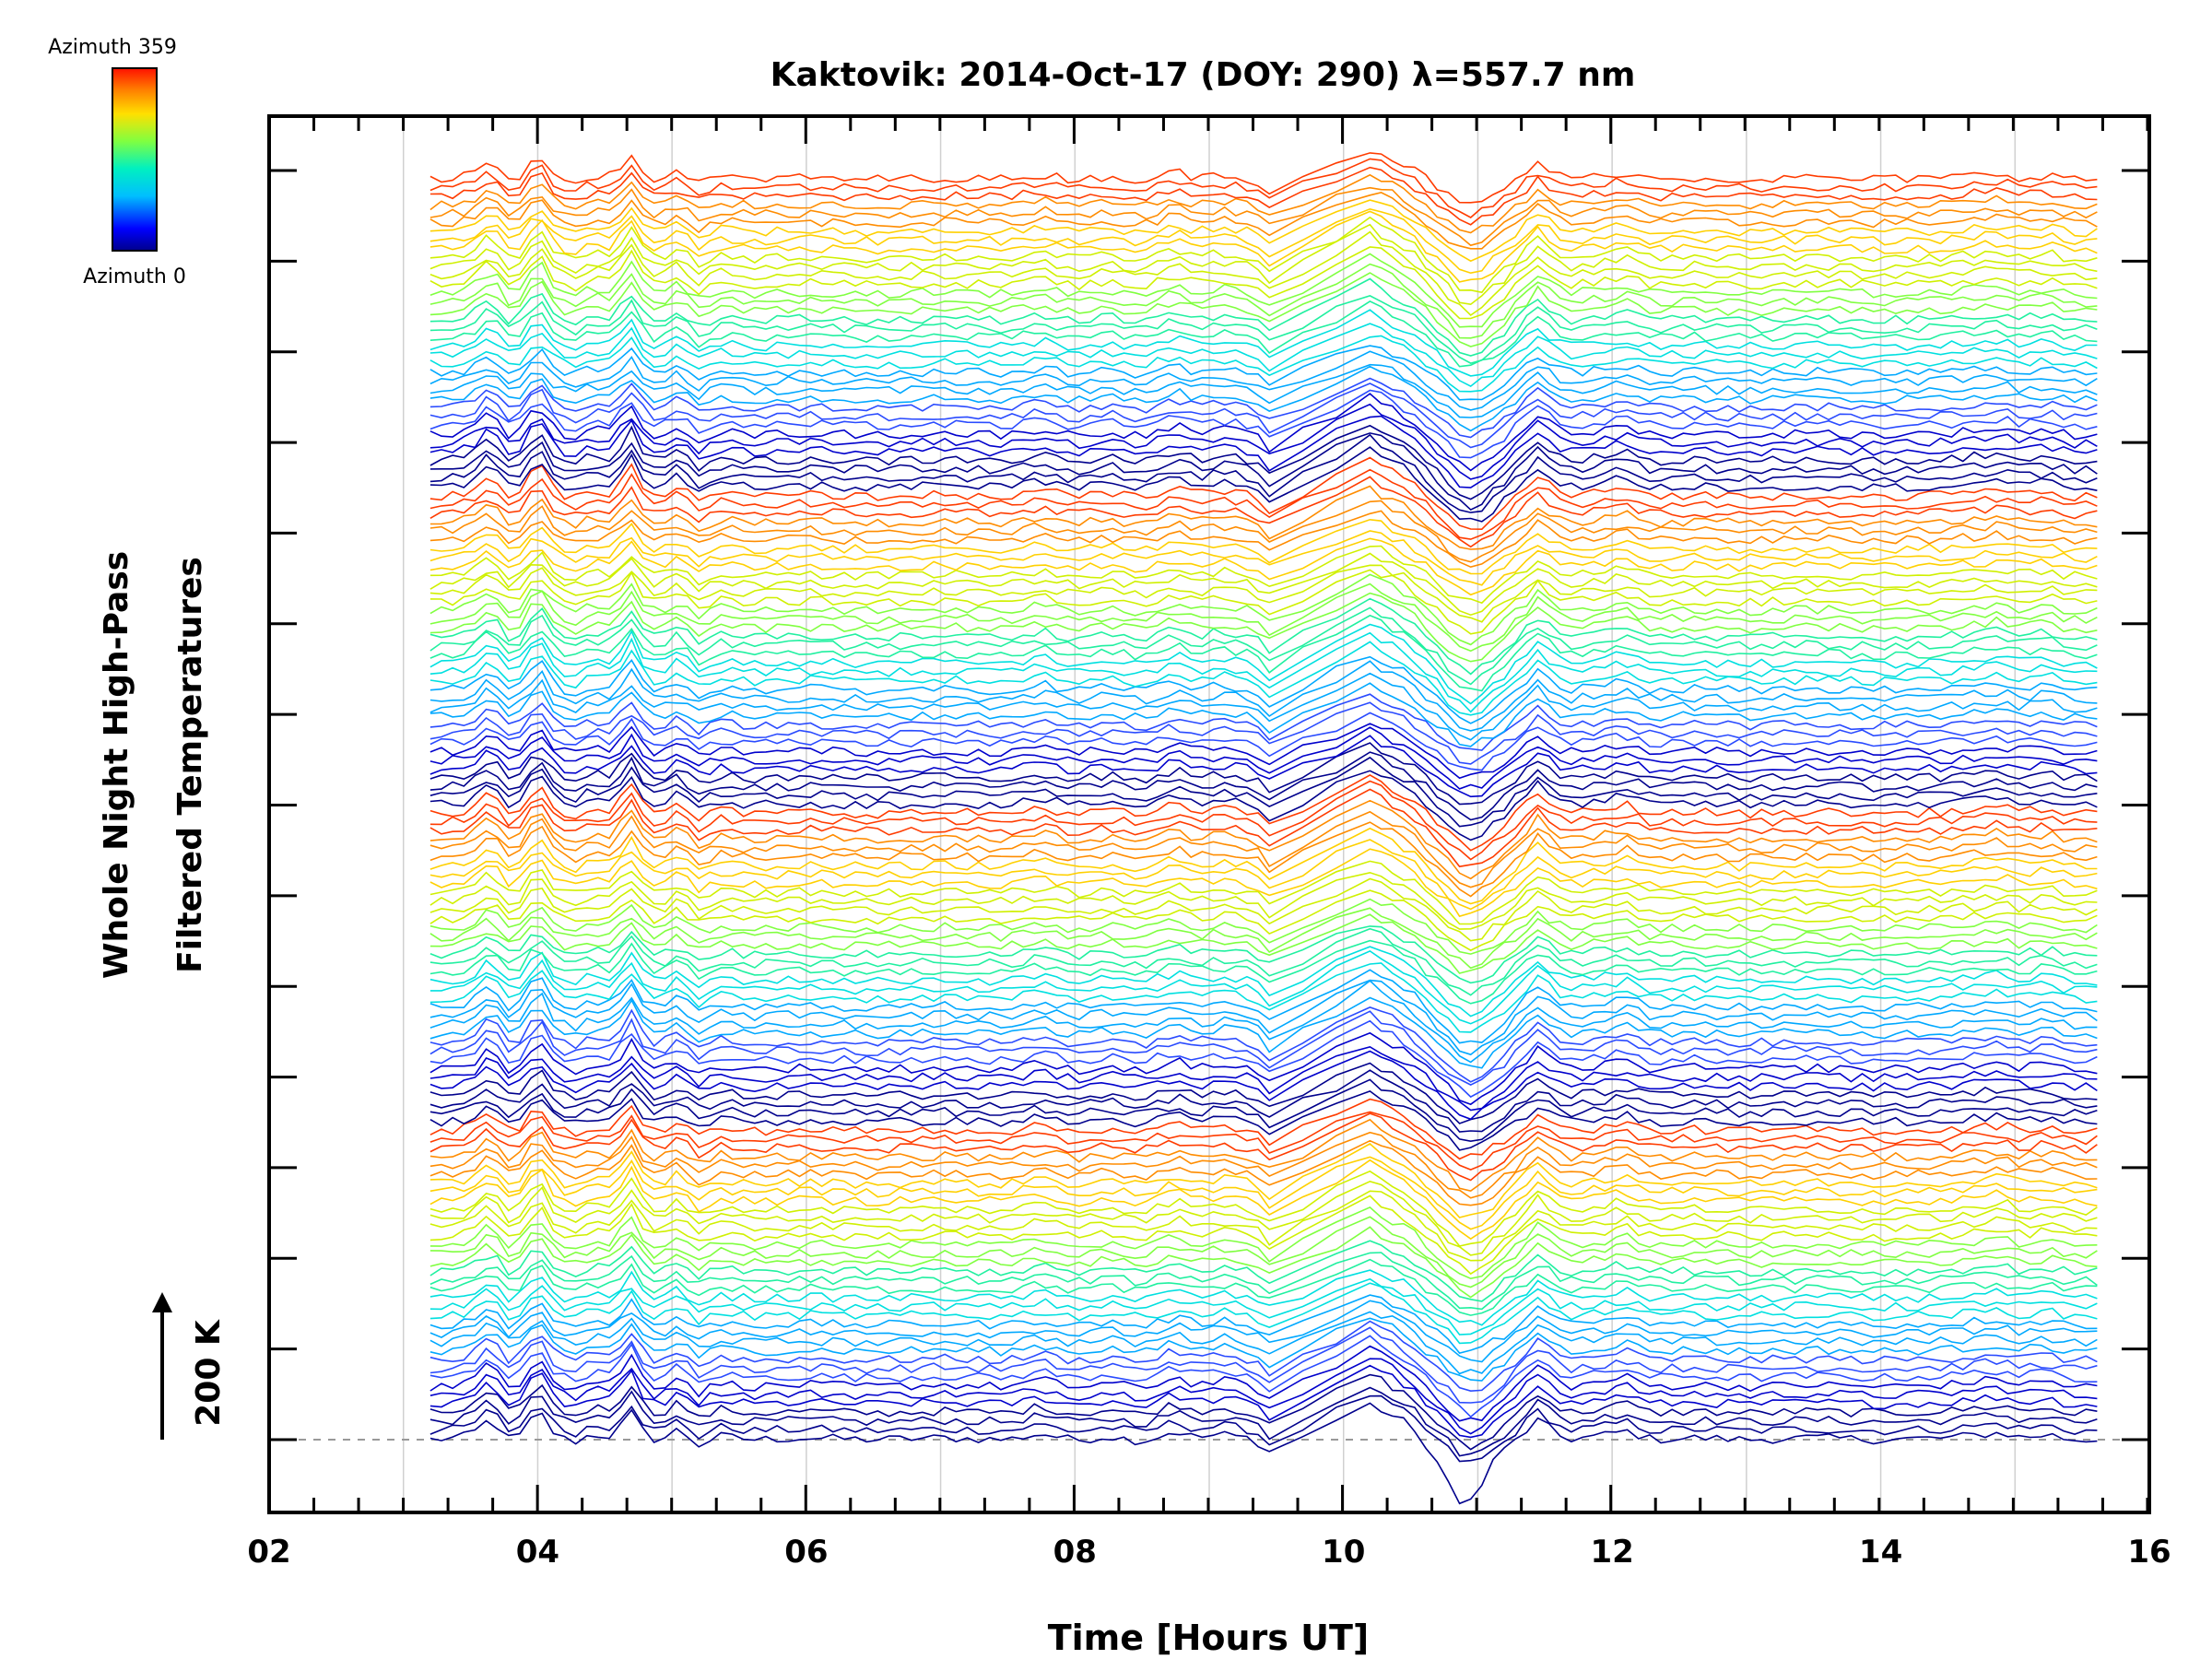 The width and height of the screenshot is (2212, 1659). Describe the element at coordinates (1209, 1638) in the screenshot. I see `x-axis-label: Time [Hours UT]` at that location.